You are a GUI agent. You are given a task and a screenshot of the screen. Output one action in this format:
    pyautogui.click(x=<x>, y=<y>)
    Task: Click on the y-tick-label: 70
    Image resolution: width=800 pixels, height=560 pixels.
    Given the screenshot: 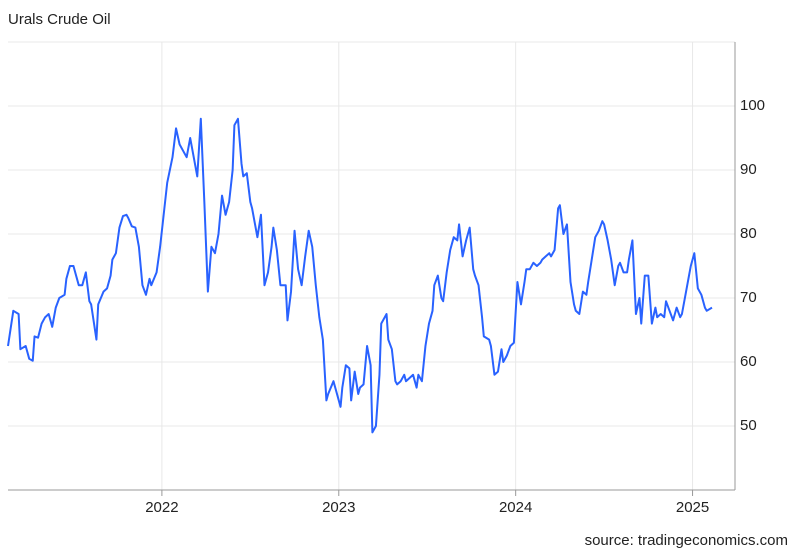 What is the action you would take?
    pyautogui.click(x=748, y=297)
    